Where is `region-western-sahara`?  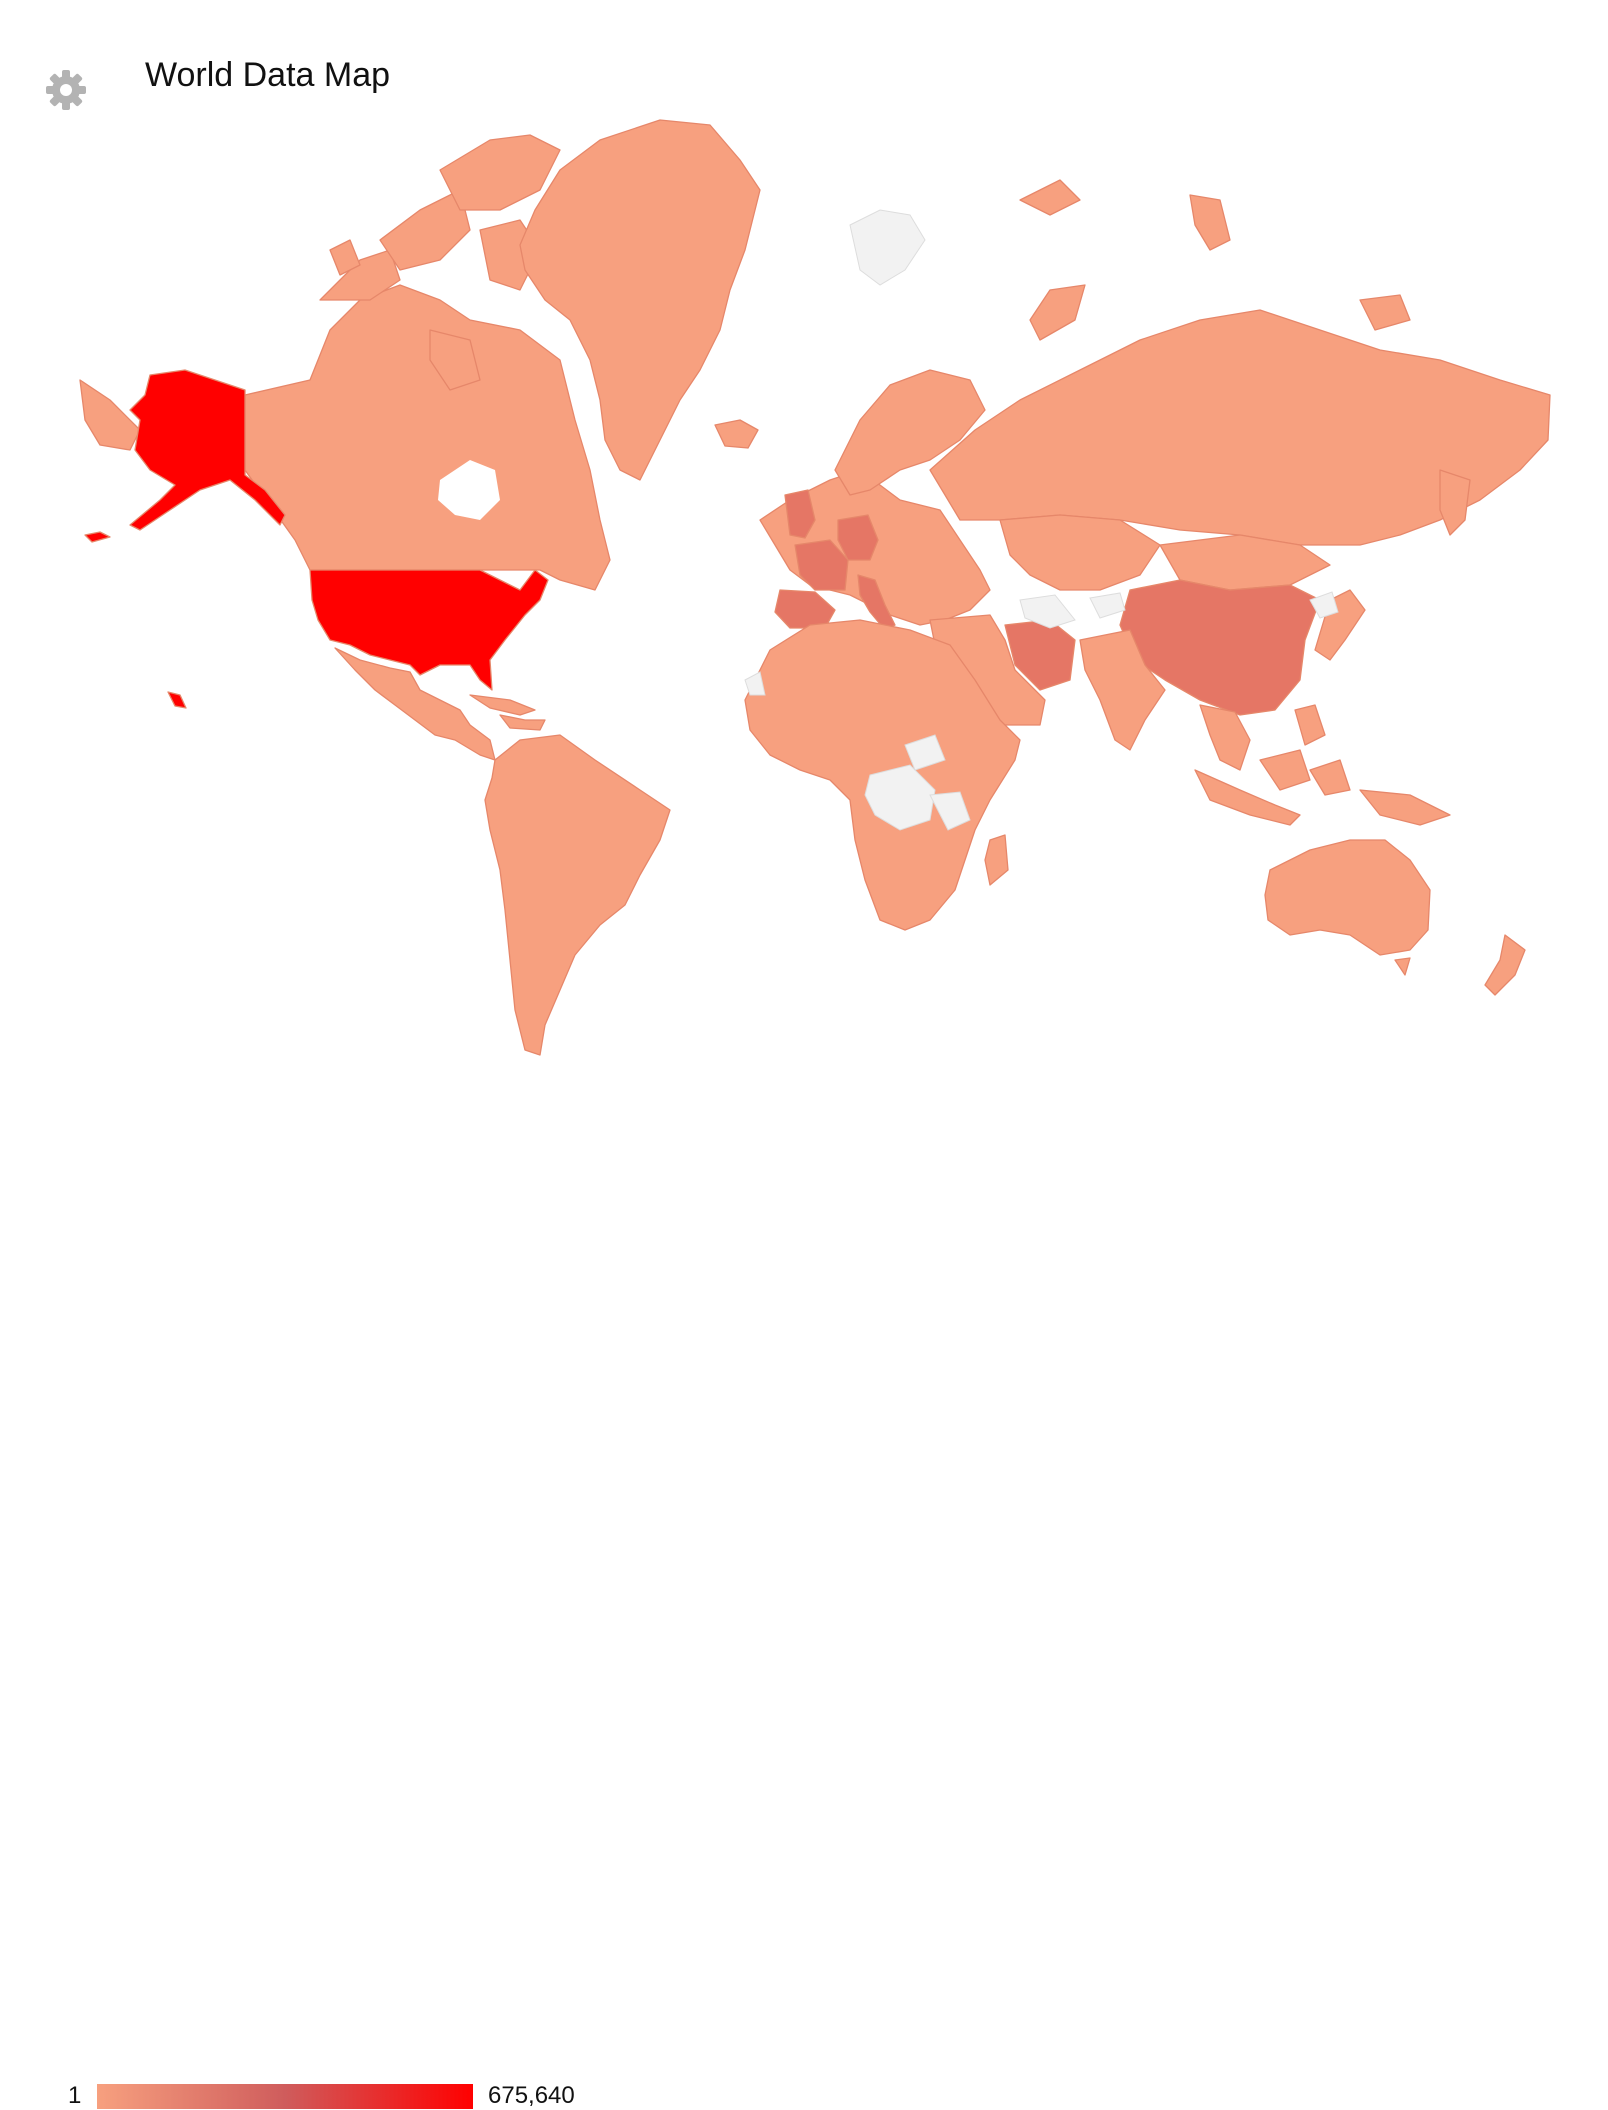
region-western-sahara is located at coordinates (755, 683).